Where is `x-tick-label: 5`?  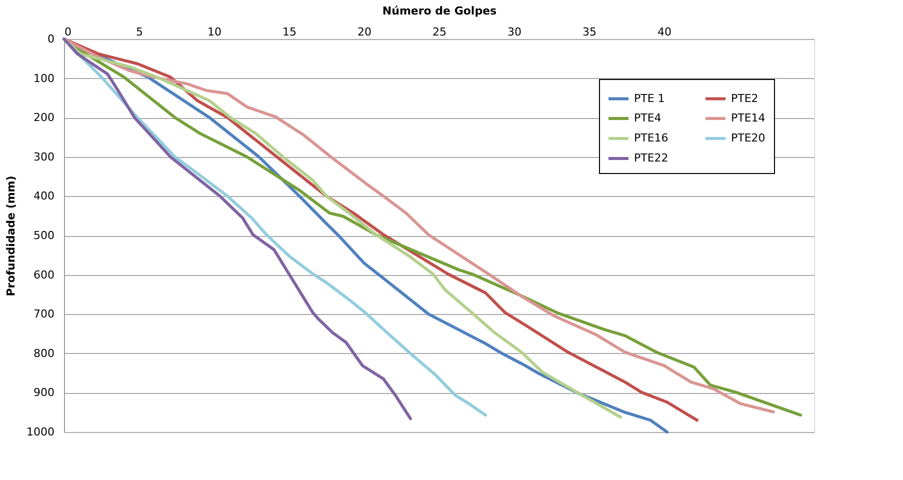
x-tick-label: 5 is located at coordinates (139, 32).